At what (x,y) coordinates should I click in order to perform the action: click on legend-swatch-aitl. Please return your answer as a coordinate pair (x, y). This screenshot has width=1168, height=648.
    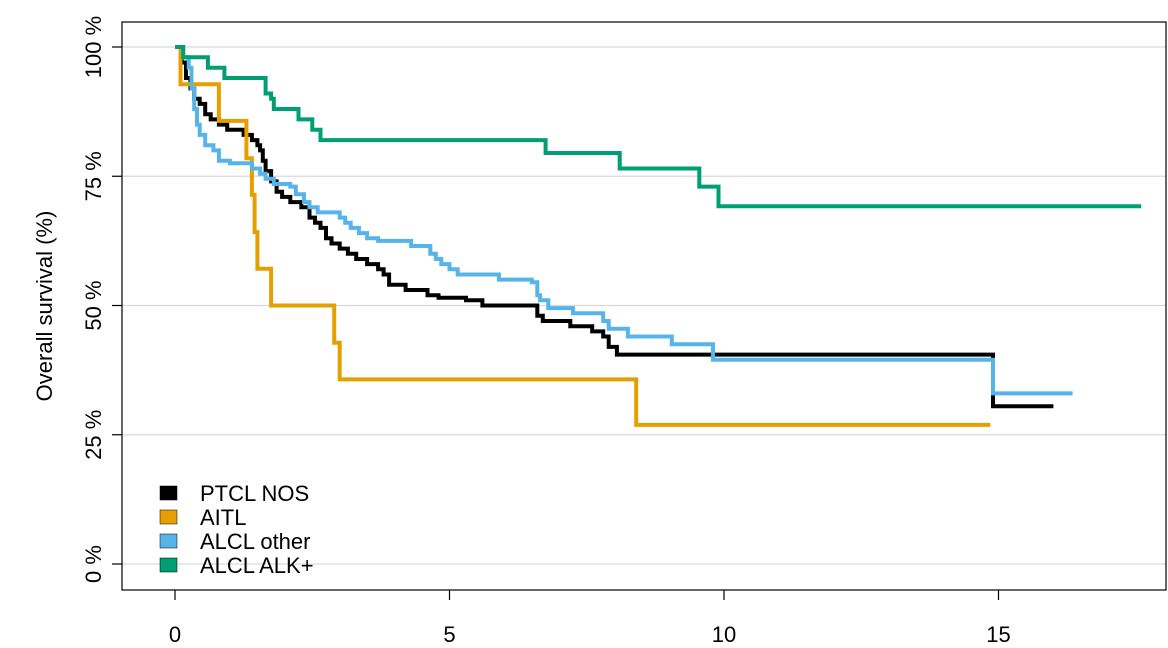
    Looking at the image, I should click on (168, 517).